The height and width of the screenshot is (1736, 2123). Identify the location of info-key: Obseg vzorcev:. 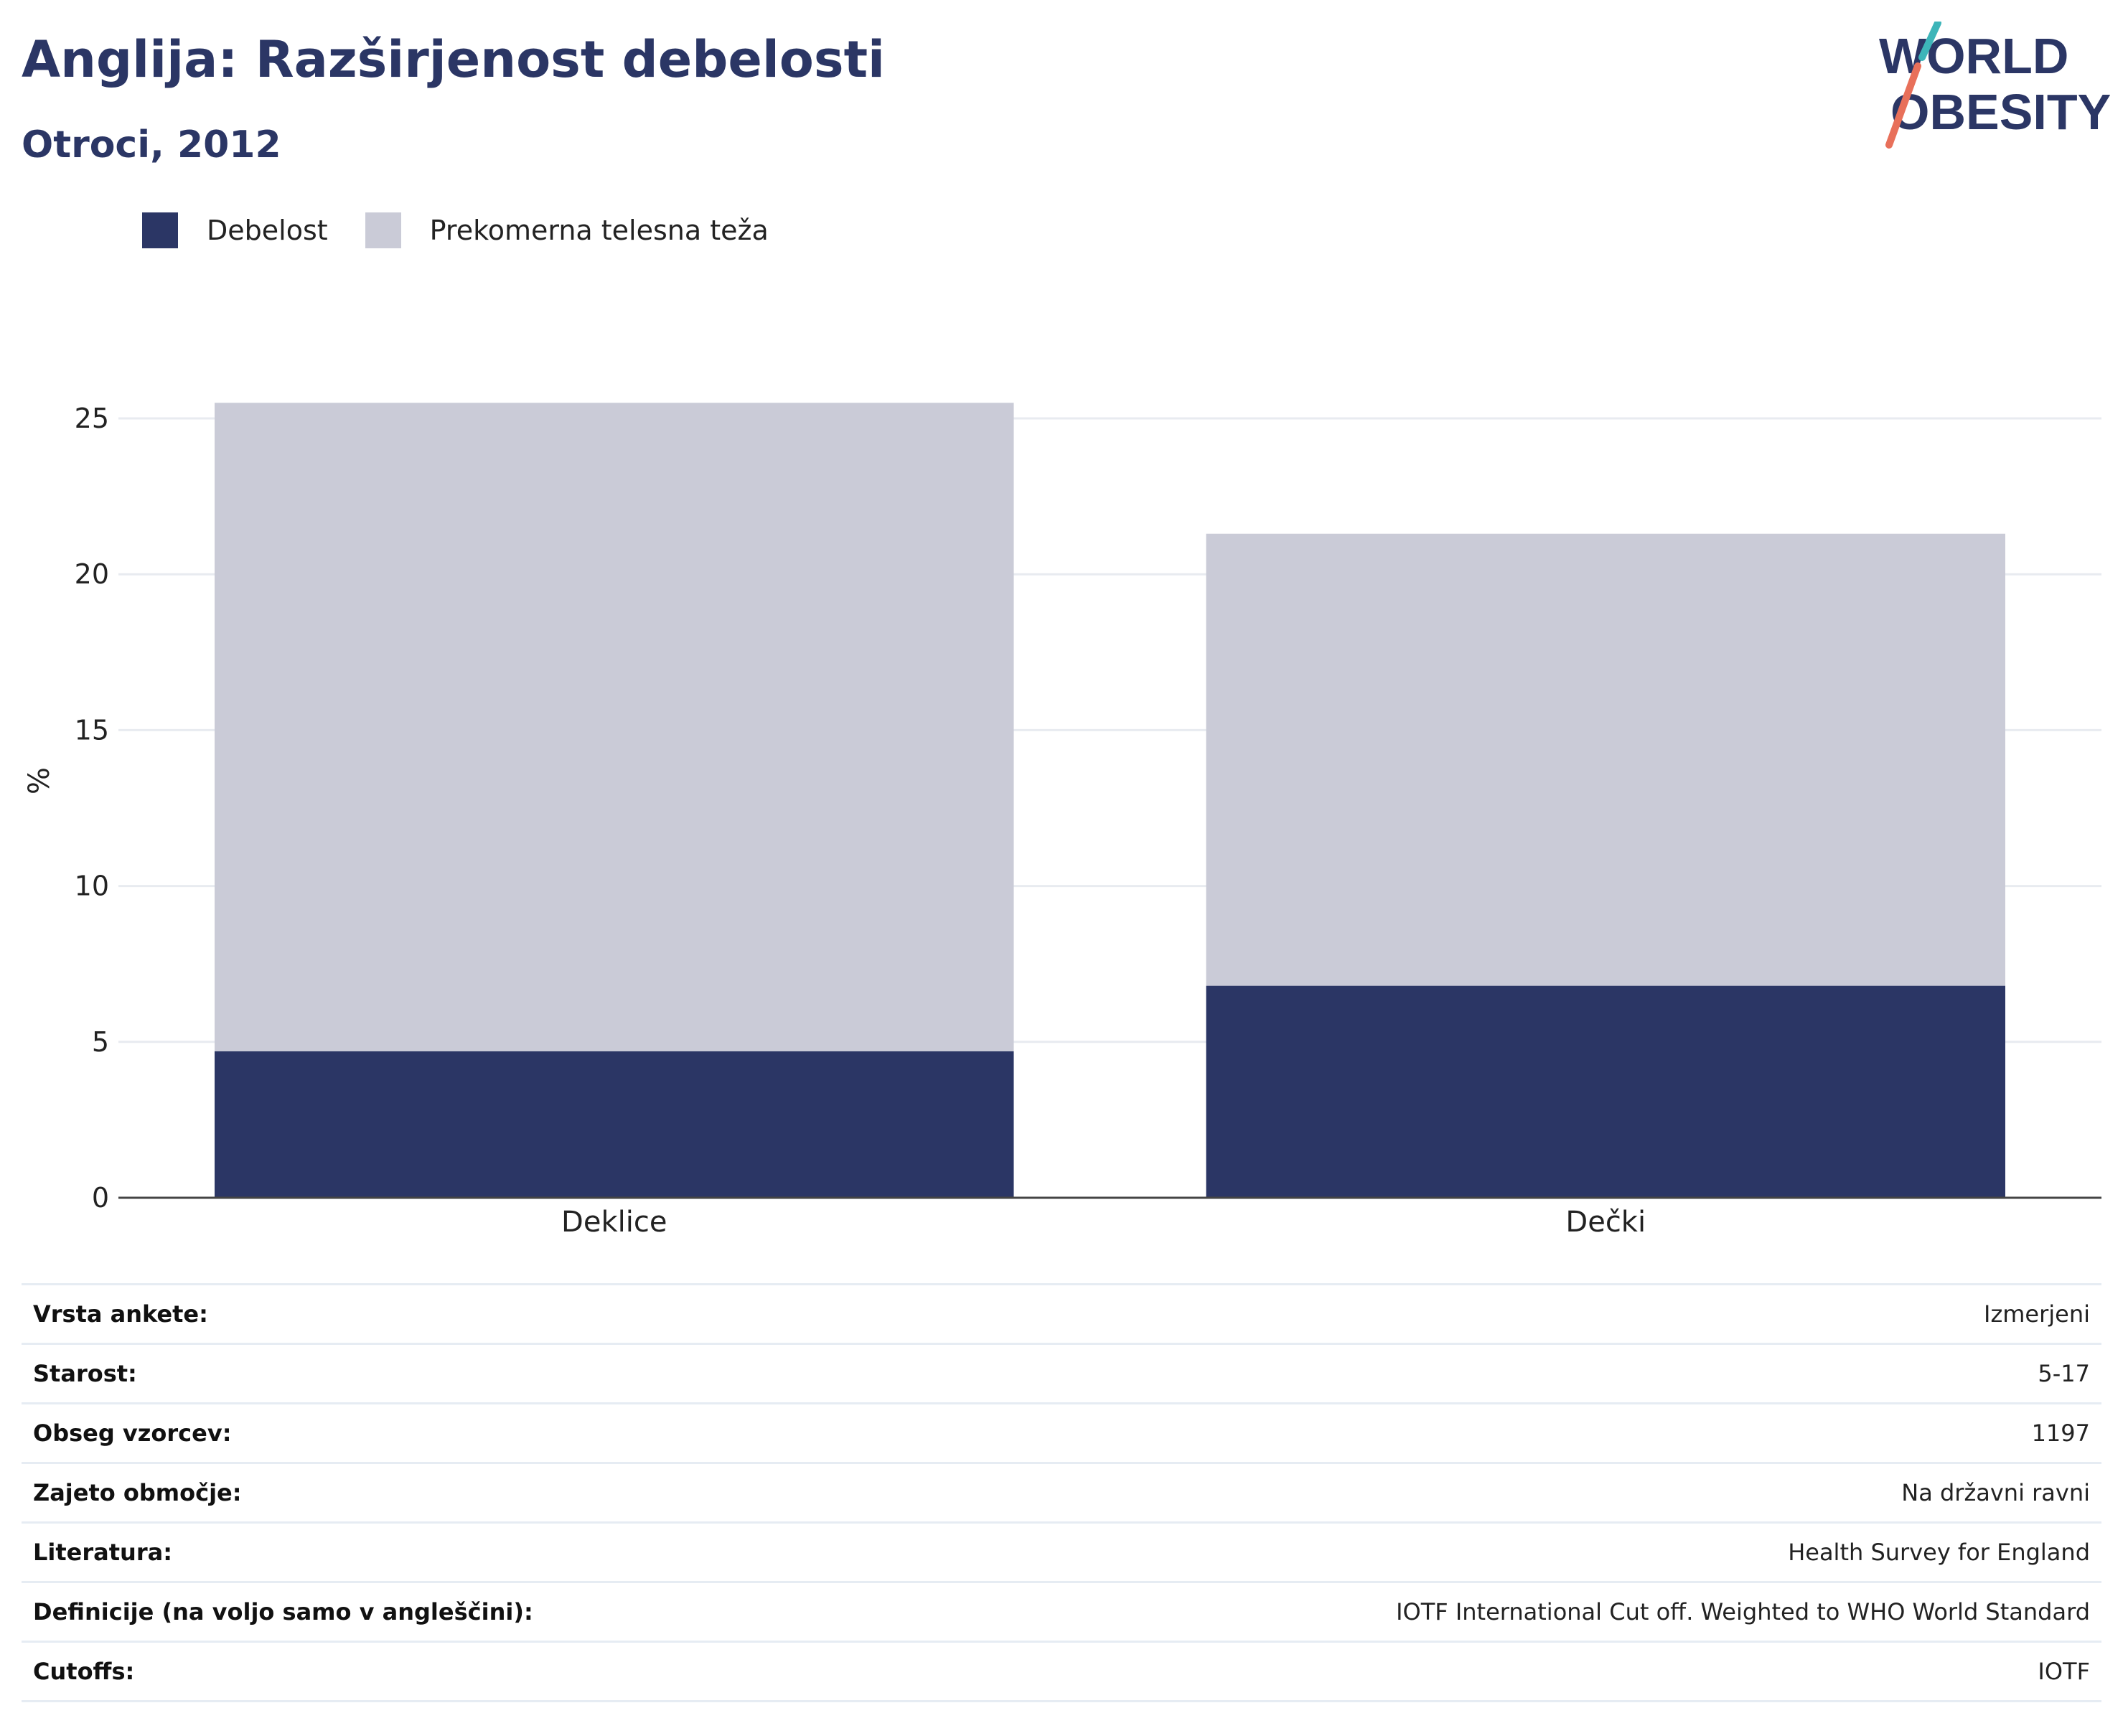
(132, 1433).